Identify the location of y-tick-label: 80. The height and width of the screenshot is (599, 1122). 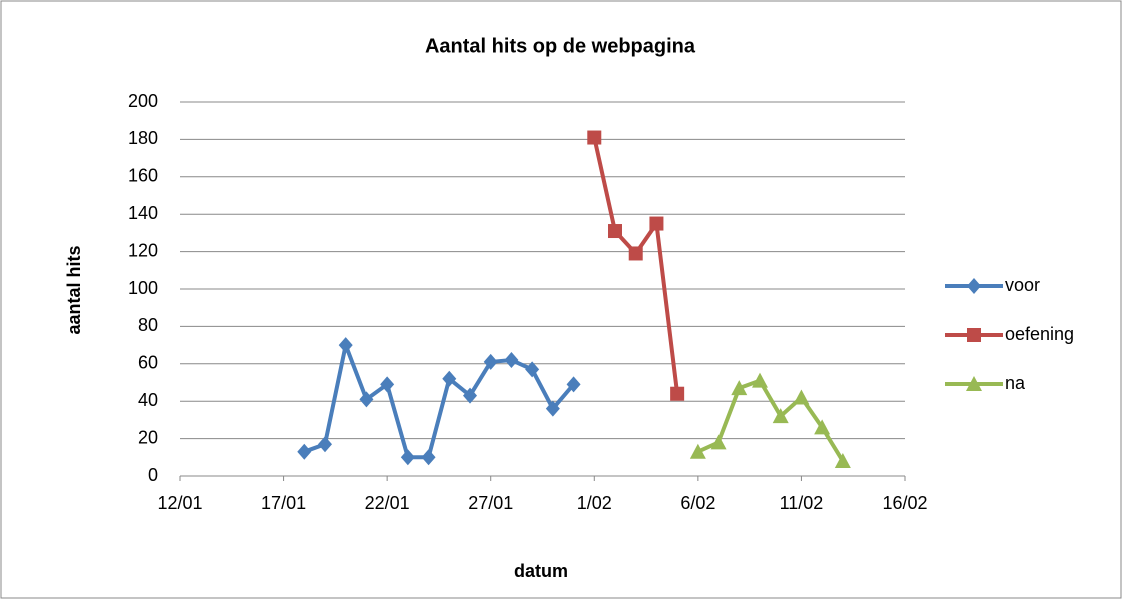
(148, 325).